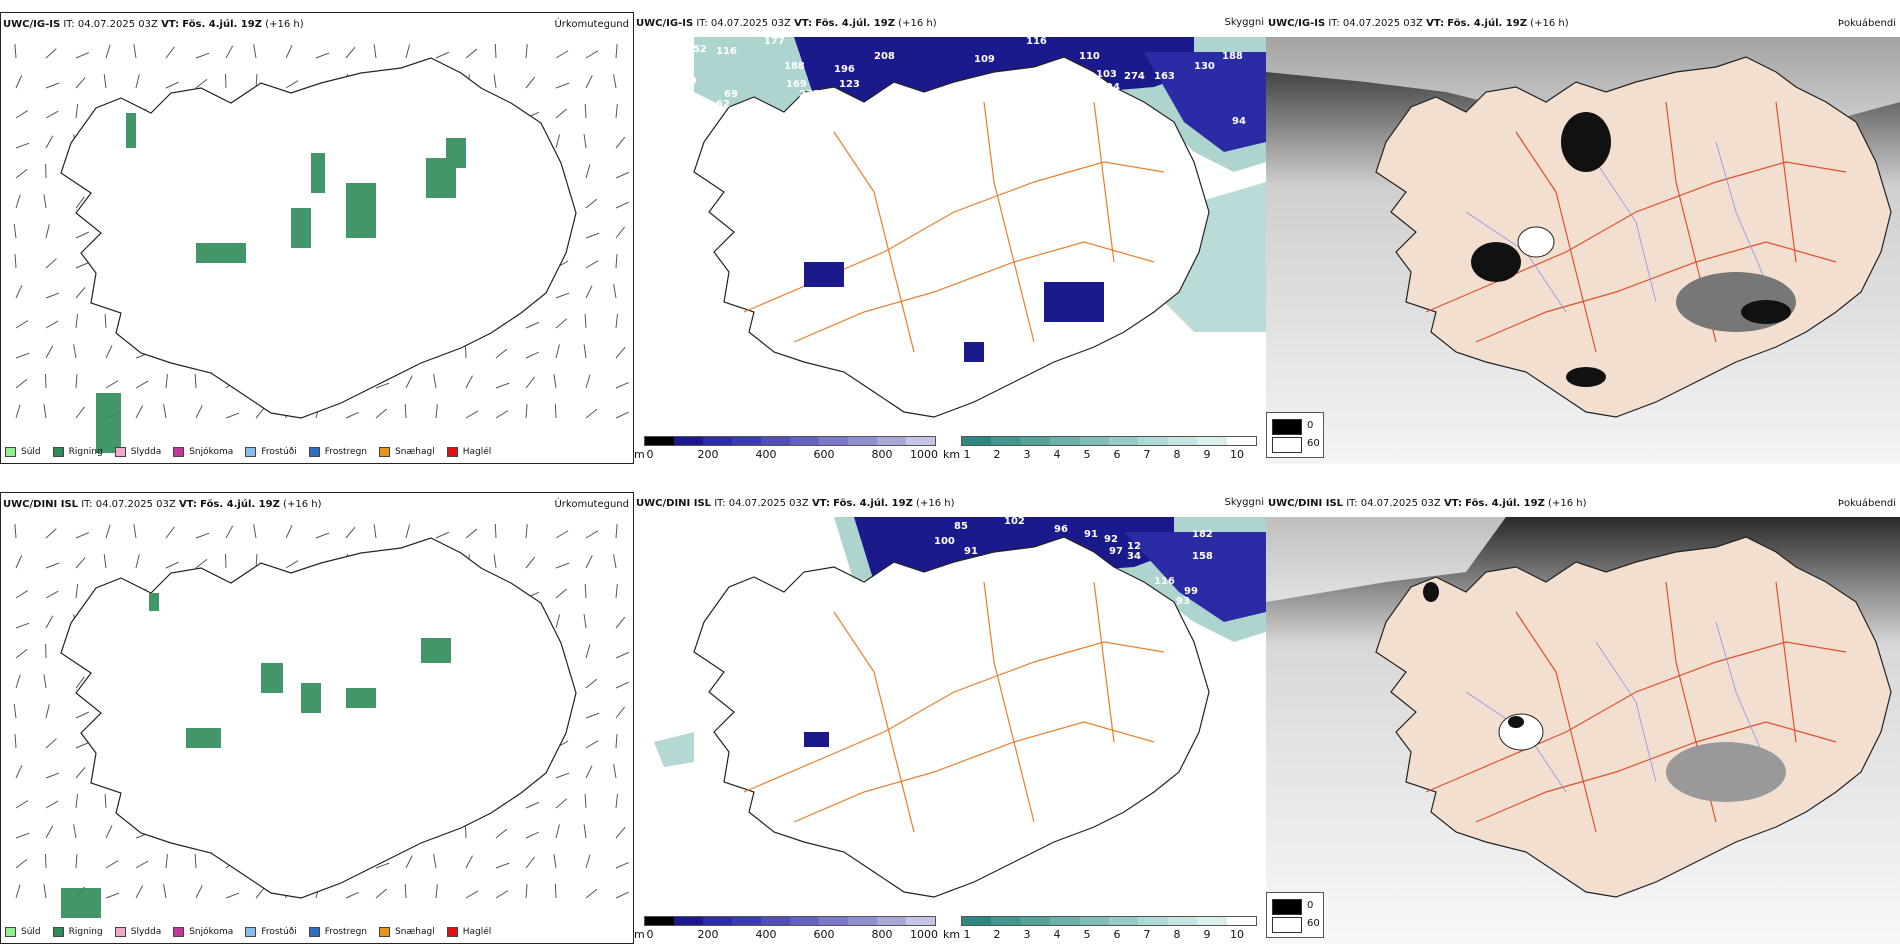  I want to click on cloudbase-value: 196, so click(844, 69).